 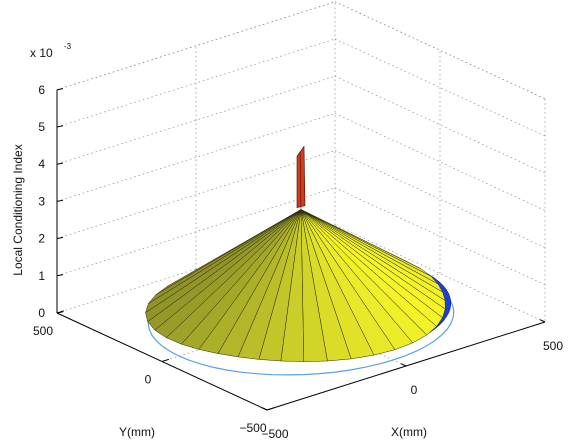 What do you see at coordinates (274, 434) in the screenshot?
I see `x-tick-label: −500` at bounding box center [274, 434].